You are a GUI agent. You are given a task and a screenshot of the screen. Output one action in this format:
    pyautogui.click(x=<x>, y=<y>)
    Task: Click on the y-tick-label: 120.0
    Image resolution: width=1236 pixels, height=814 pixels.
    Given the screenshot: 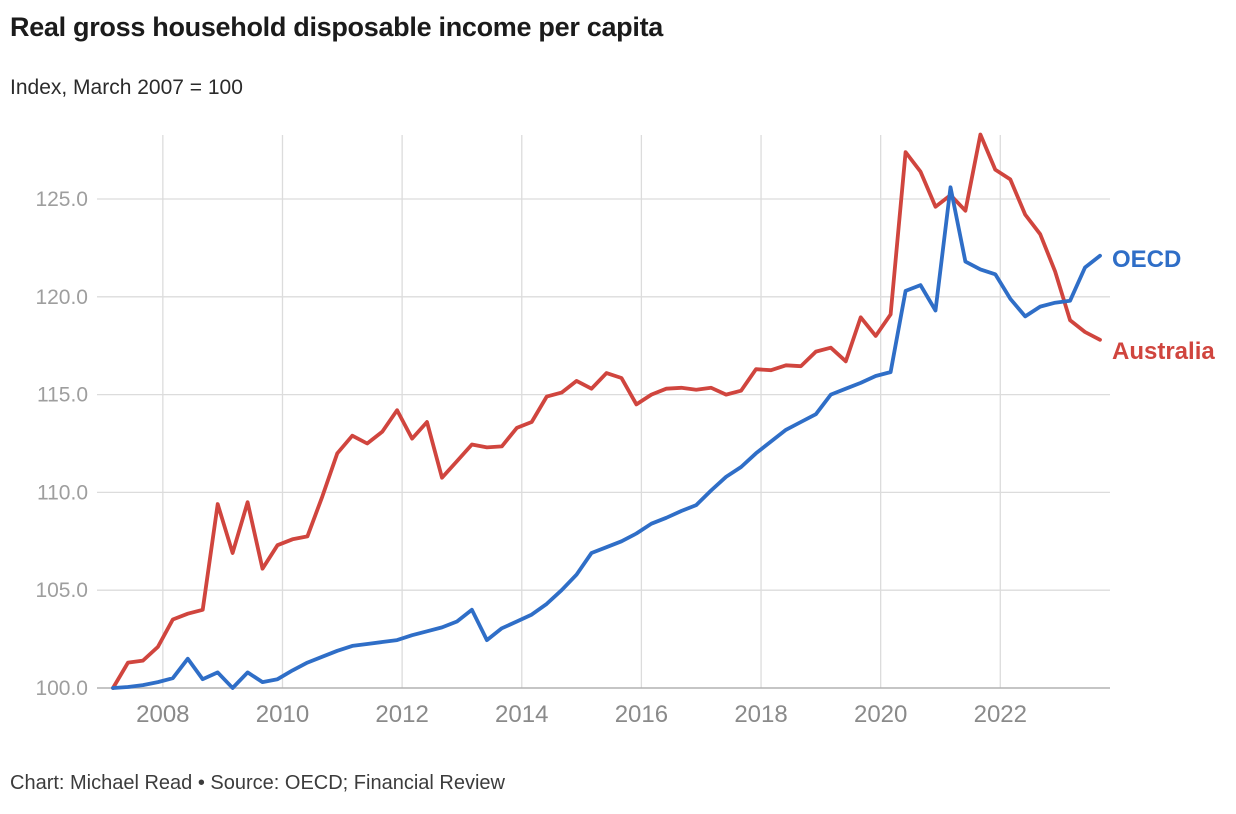 What is the action you would take?
    pyautogui.click(x=61, y=297)
    